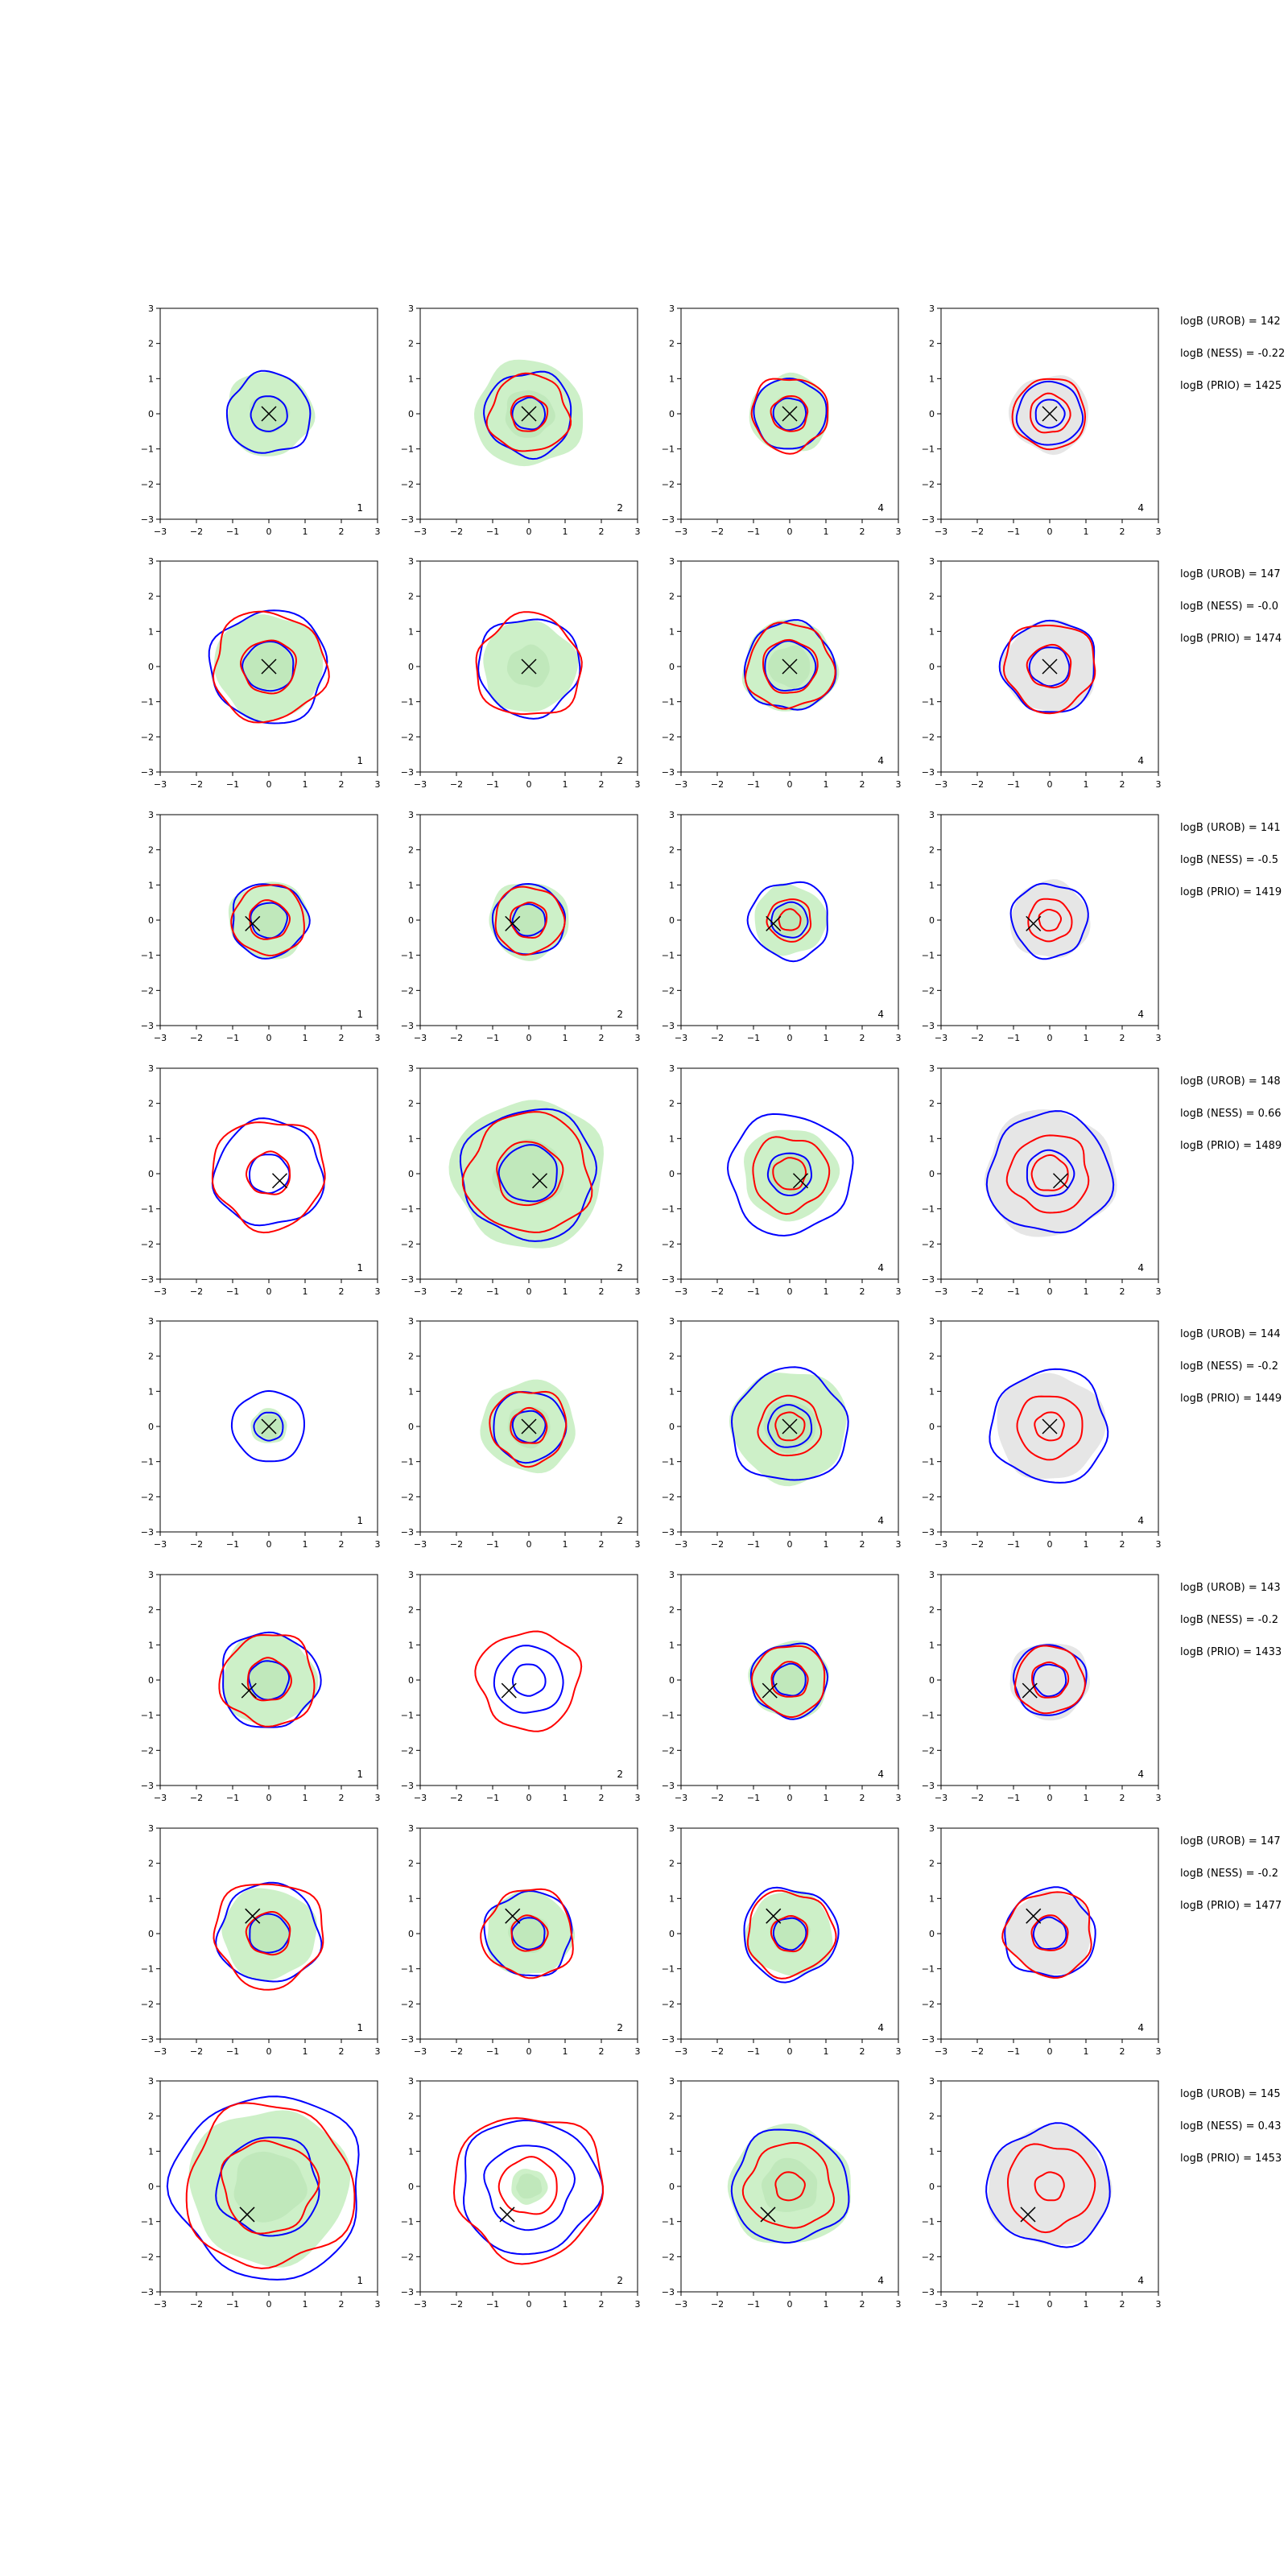  I want to click on panel-corner-label: 2, so click(620, 1774).